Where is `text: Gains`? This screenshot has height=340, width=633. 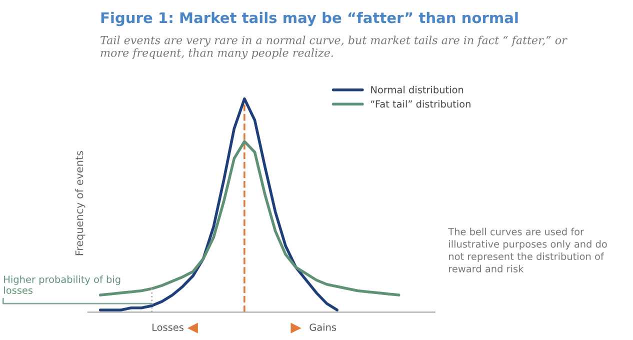 text: Gains is located at coordinates (323, 327).